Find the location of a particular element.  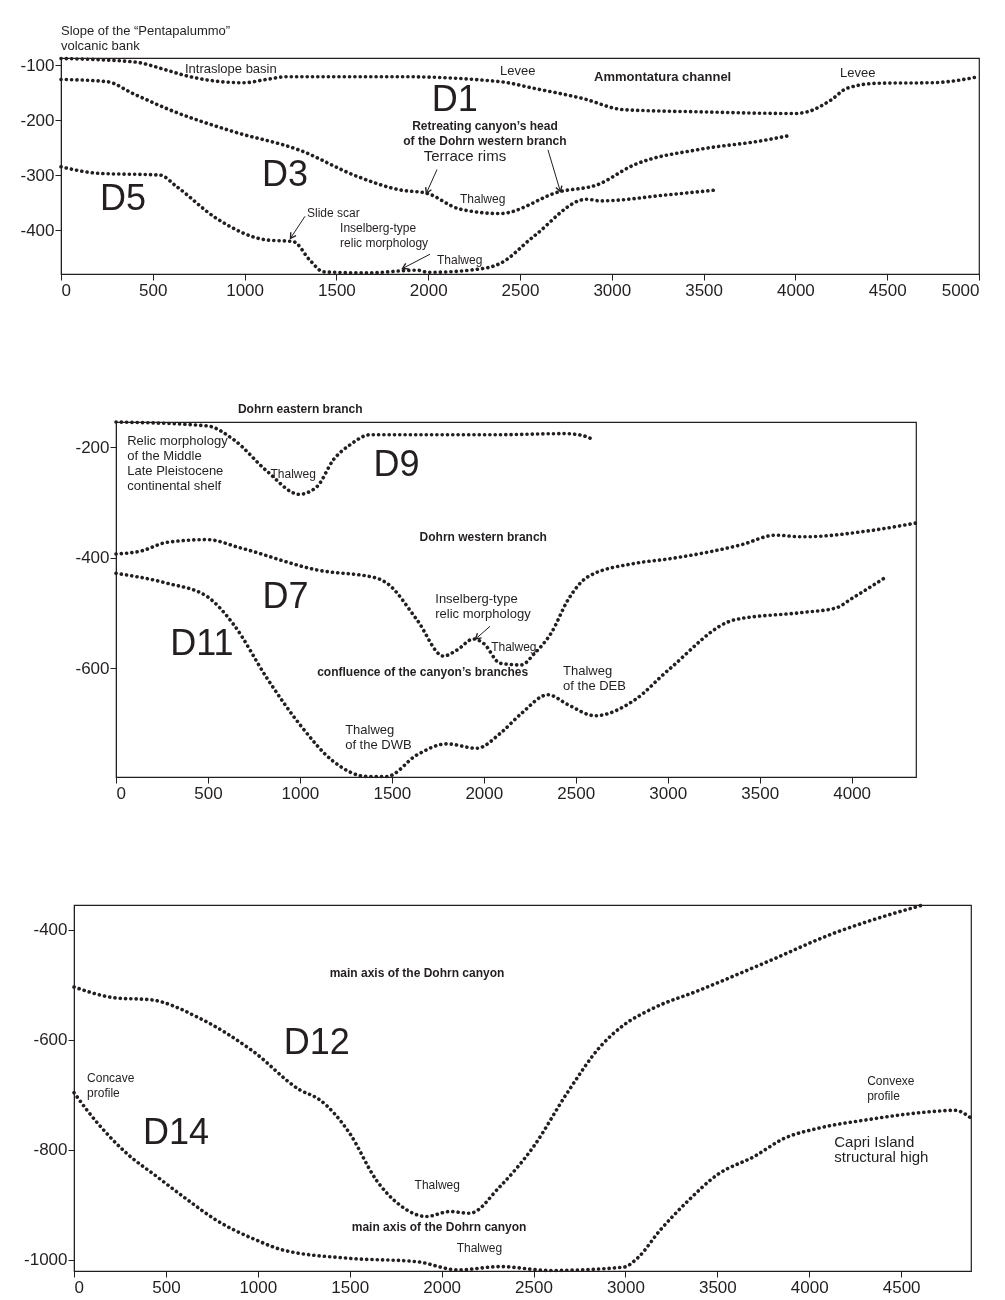

series-label: D5 is located at coordinates (122, 198).